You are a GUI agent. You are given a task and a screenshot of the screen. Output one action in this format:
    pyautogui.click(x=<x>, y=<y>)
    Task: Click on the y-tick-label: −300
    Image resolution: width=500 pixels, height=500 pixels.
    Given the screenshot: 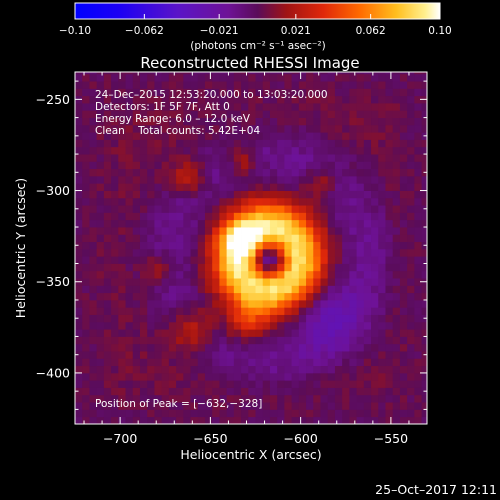 What is the action you would take?
    pyautogui.click(x=53, y=190)
    